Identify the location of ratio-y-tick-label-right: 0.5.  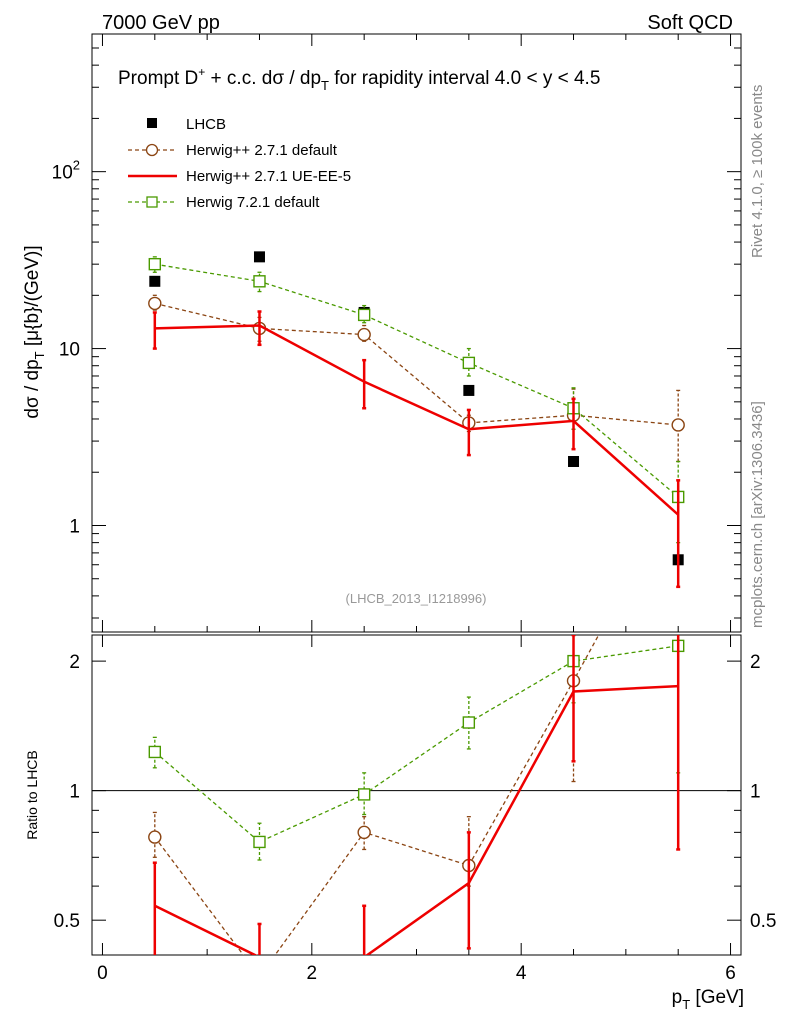
(763, 921).